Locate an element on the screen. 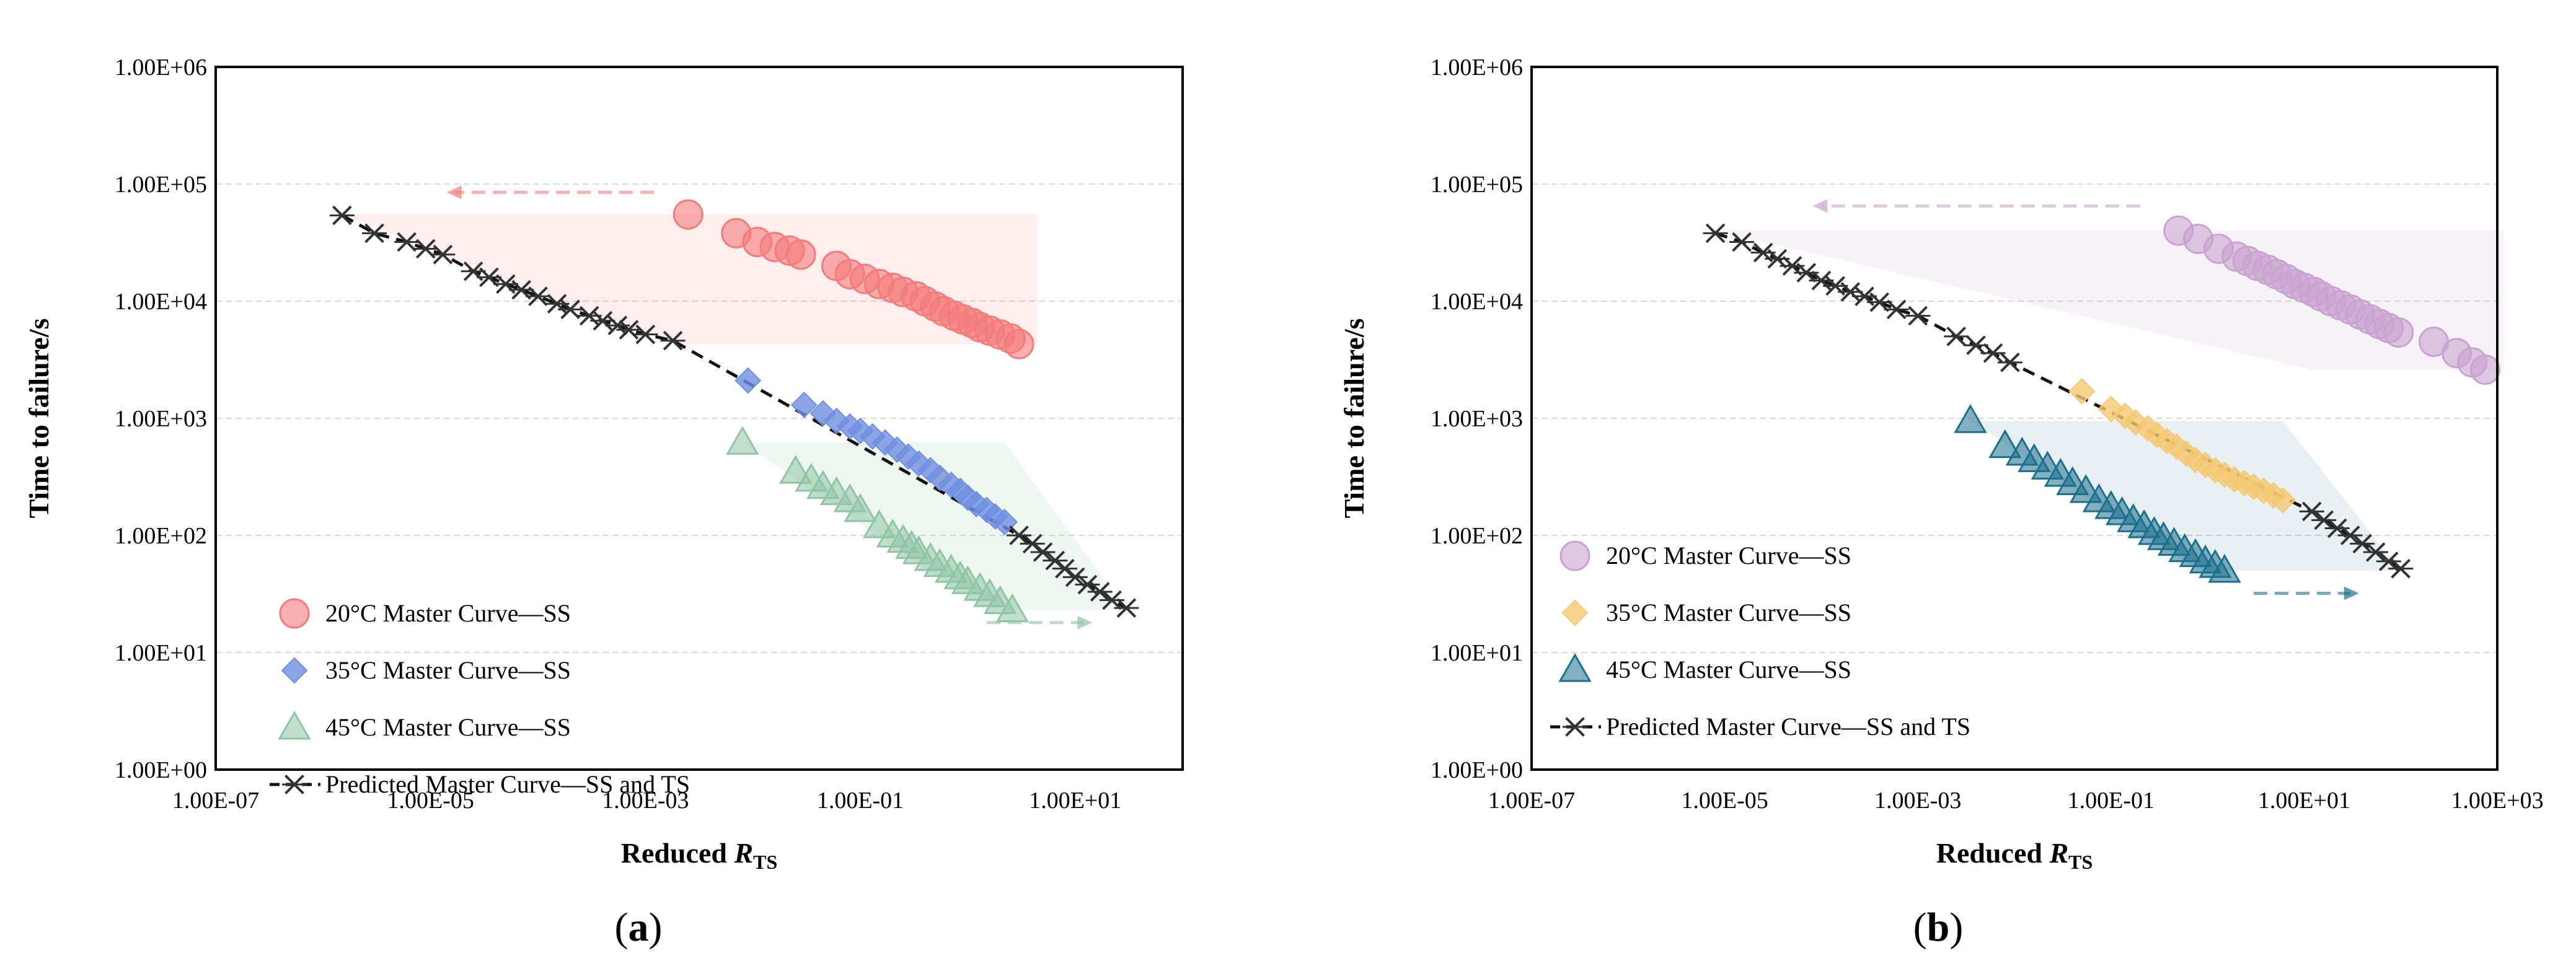 The height and width of the screenshot is (971, 2576). x-tick-label: 1.00E+01 is located at coordinates (2304, 801).